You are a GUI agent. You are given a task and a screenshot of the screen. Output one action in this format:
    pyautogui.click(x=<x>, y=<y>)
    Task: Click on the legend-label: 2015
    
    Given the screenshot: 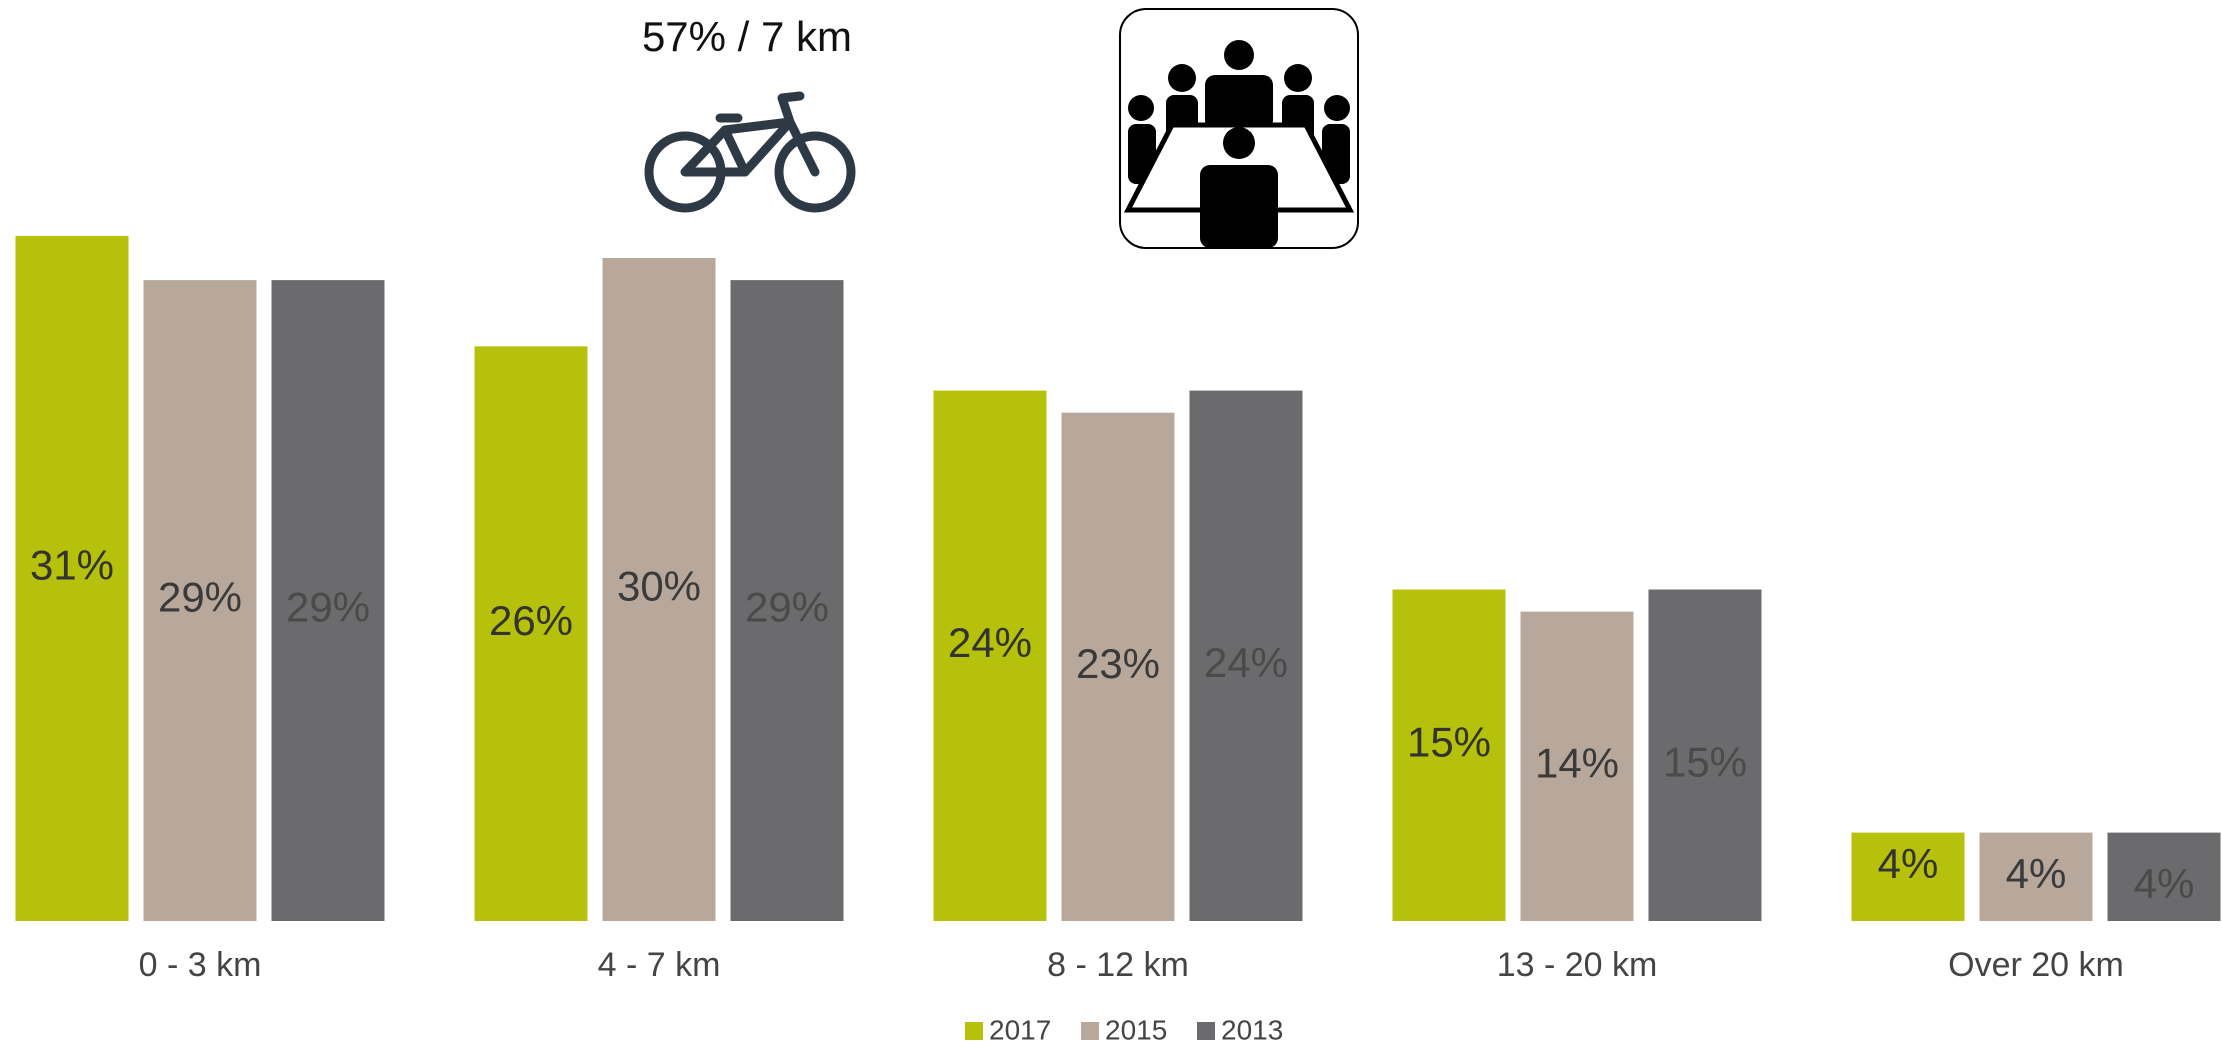 What is the action you would take?
    pyautogui.click(x=1136, y=1029)
    